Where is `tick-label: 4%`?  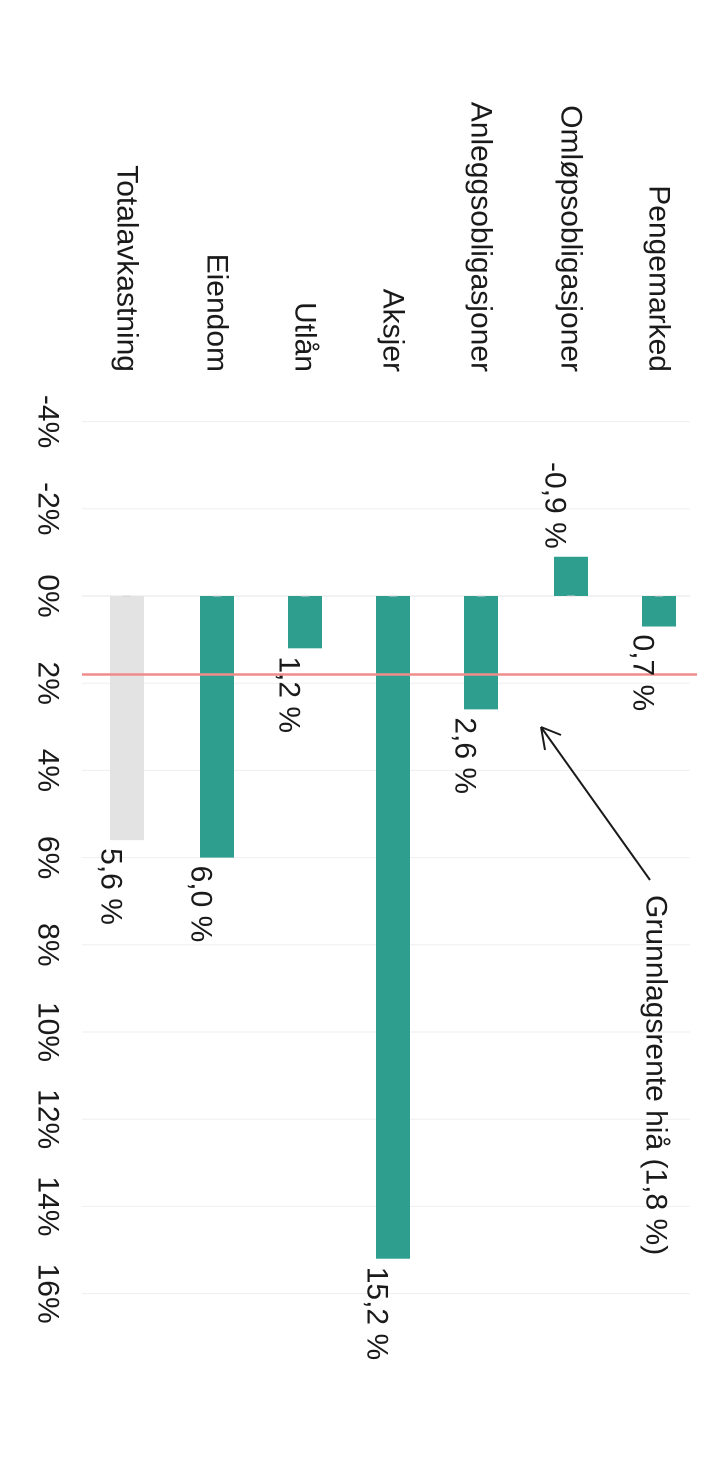 tick-label: 4% is located at coordinates (48, 770).